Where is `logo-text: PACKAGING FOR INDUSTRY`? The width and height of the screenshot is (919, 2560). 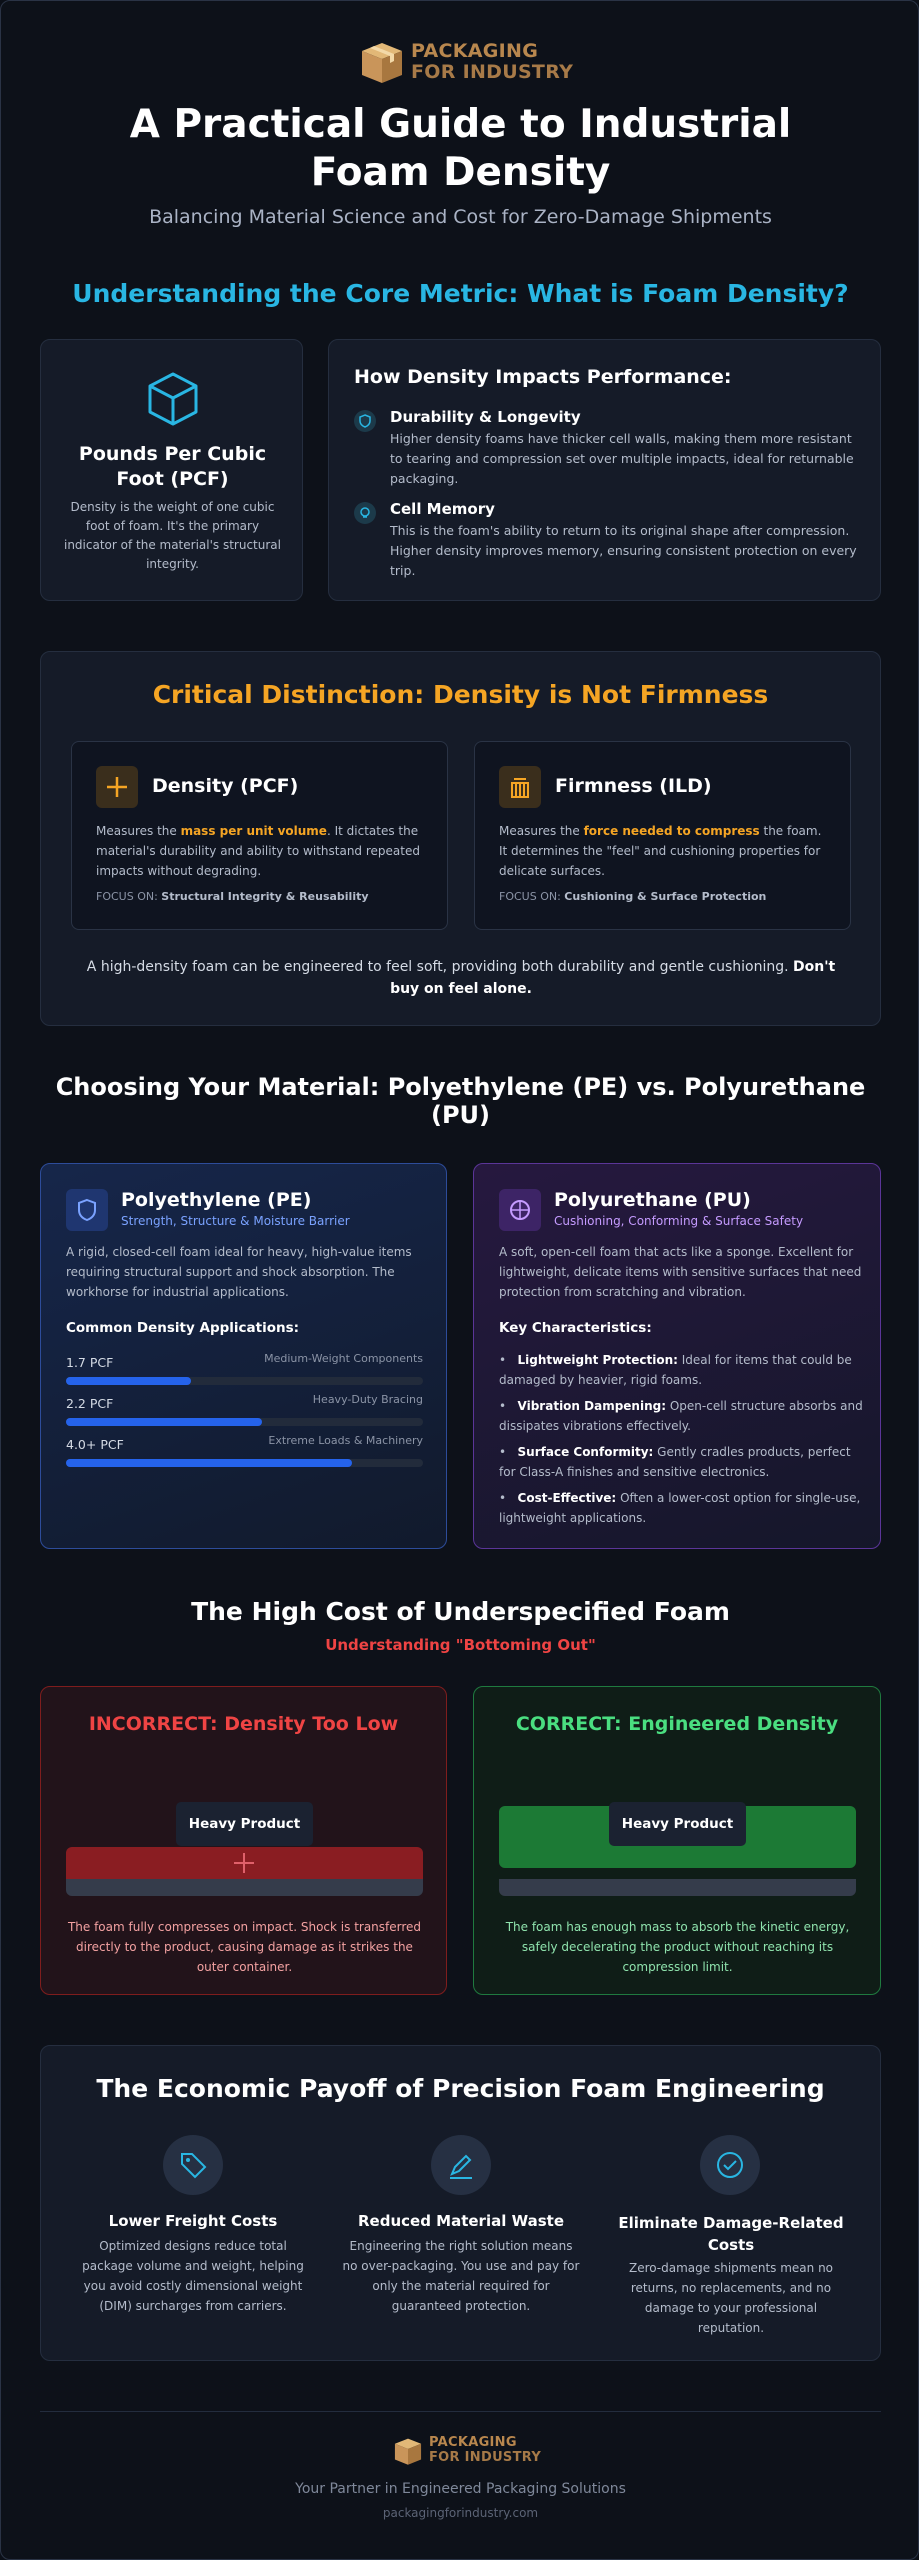 logo-text: PACKAGING FOR INDUSTRY is located at coordinates (485, 2450).